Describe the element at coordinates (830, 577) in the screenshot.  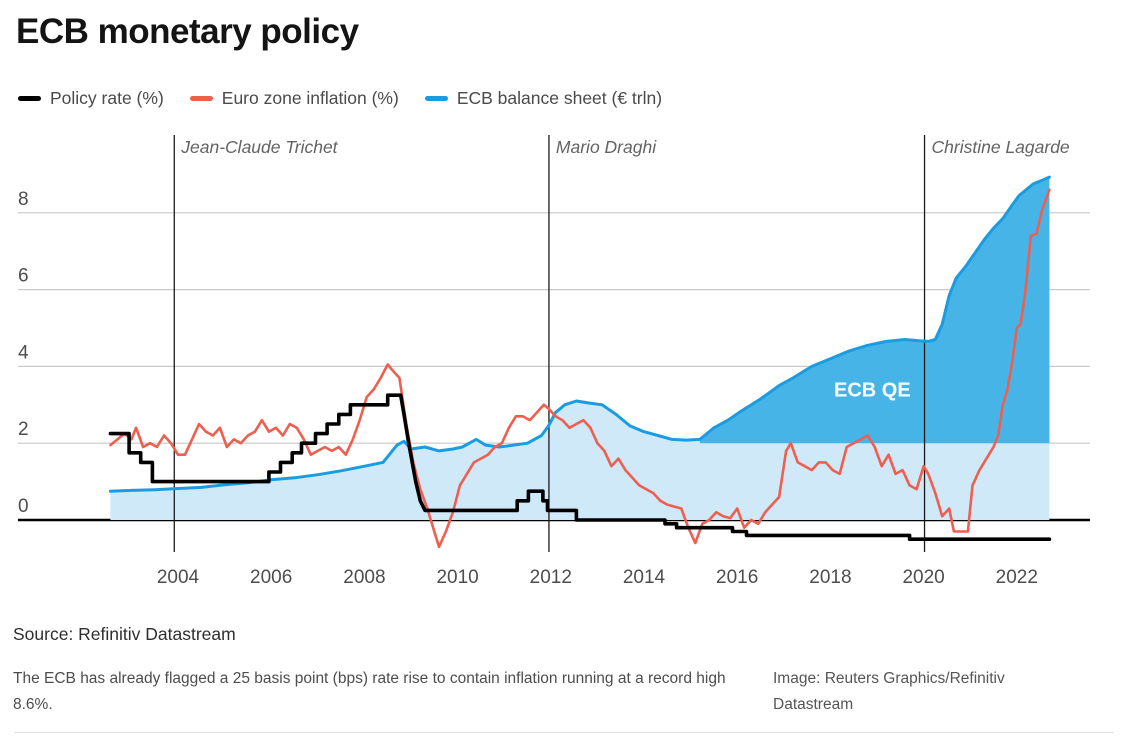
I see `x-tick-label: 2018` at that location.